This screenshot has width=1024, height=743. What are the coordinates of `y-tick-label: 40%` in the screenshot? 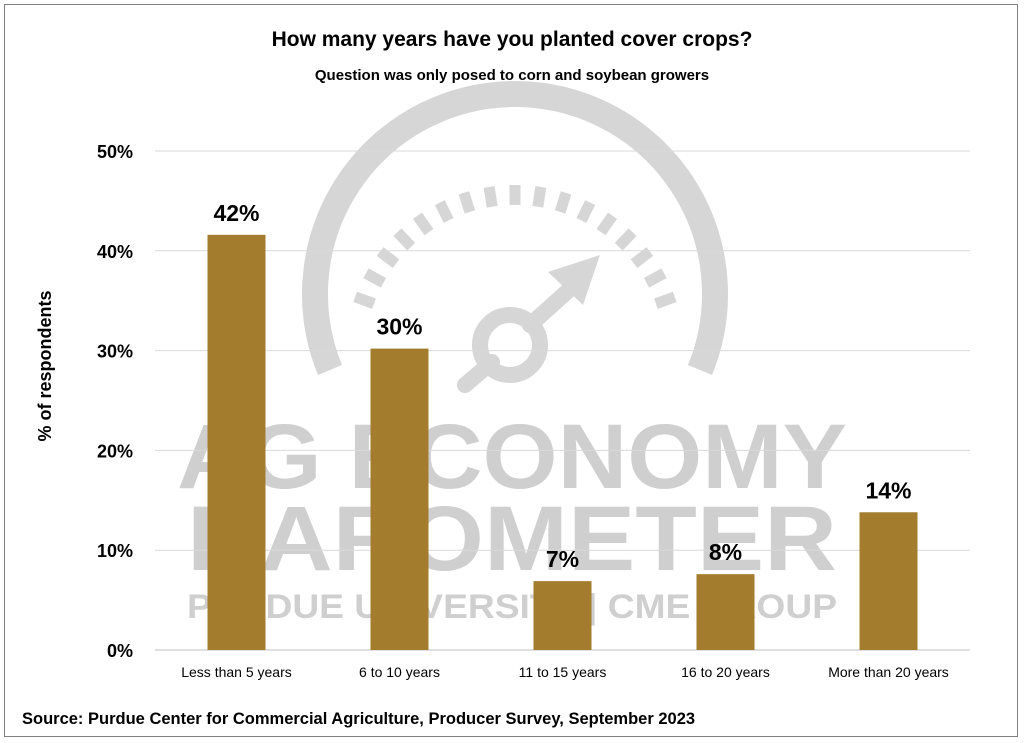 It's located at (115, 252).